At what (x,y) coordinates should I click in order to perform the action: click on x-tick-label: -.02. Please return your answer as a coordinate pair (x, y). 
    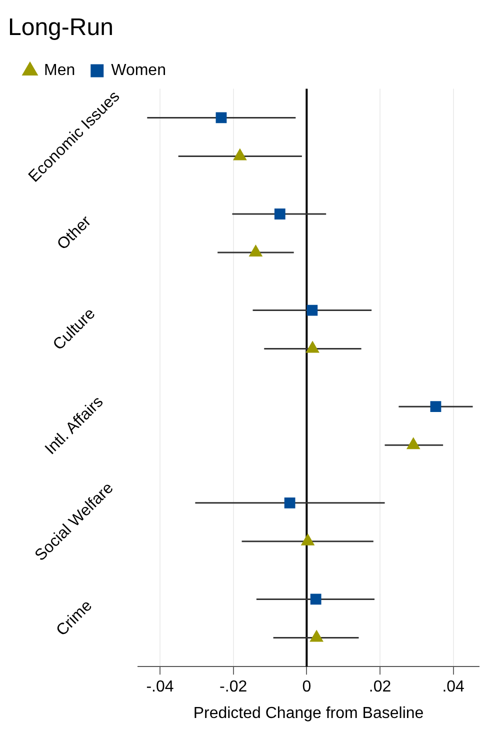
    Looking at the image, I should click on (234, 687).